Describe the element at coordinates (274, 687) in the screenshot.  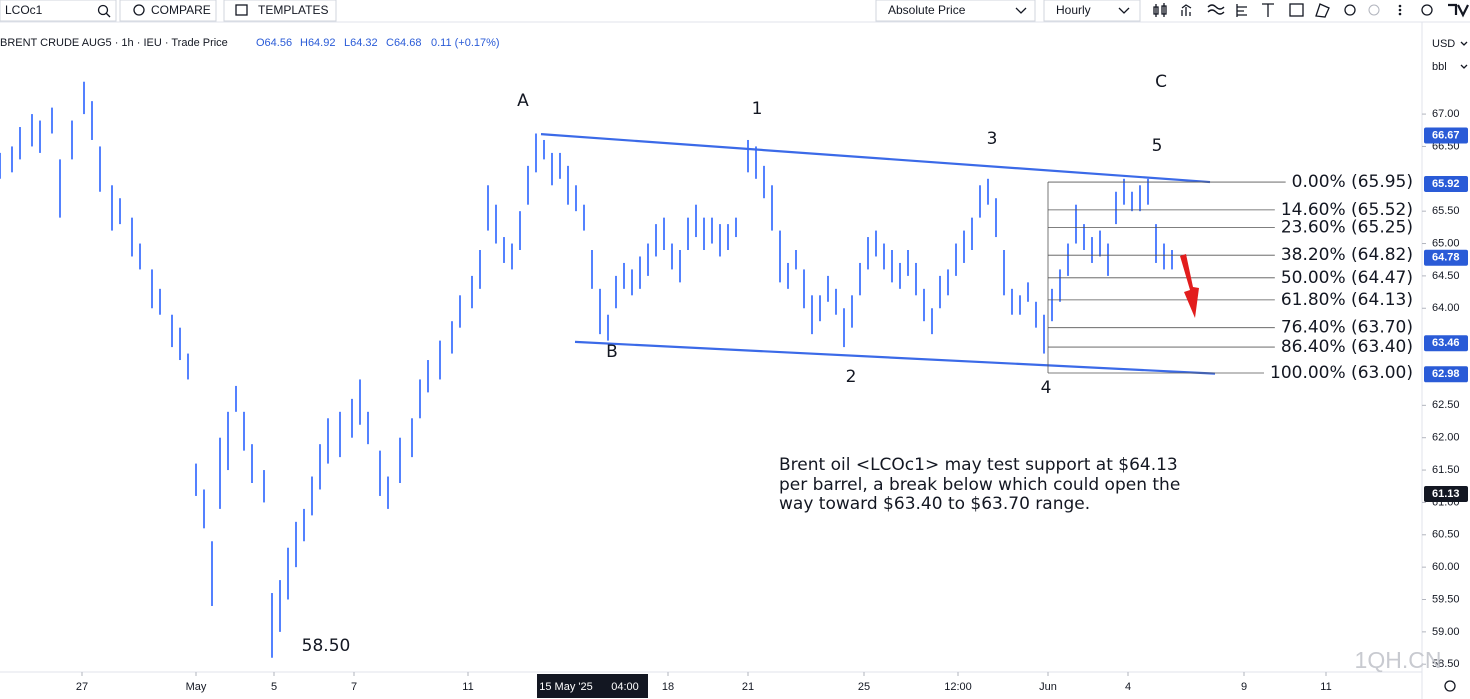
I see `x-tick-label: 5` at that location.